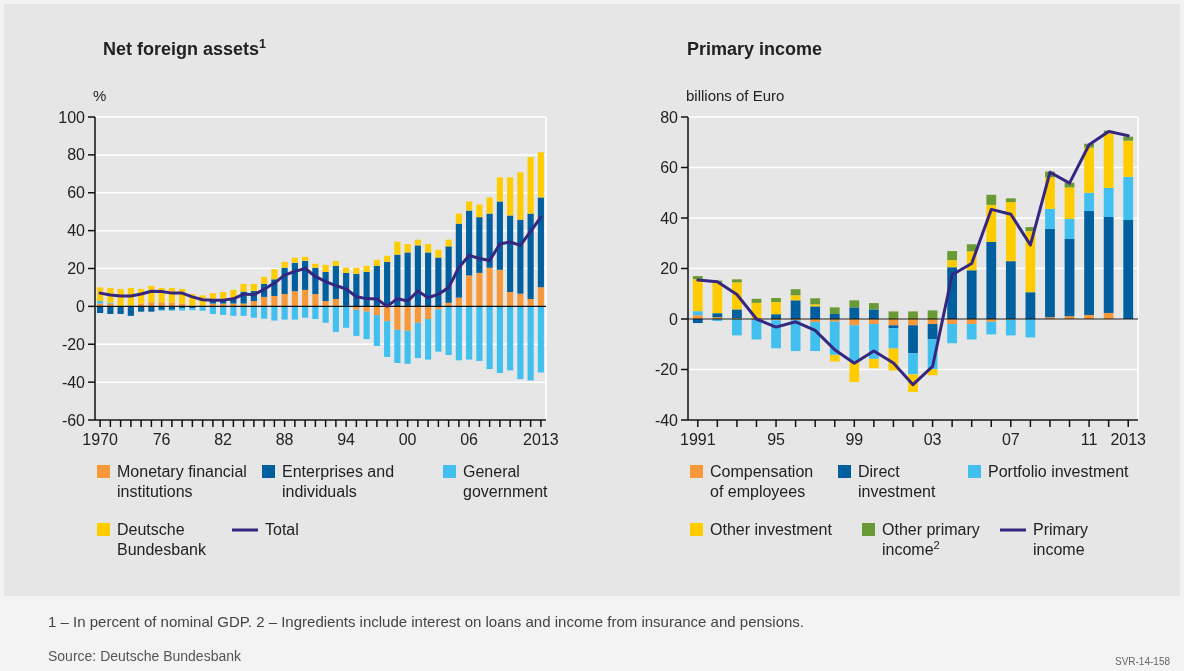  Describe the element at coordinates (771, 529) in the screenshot. I see `legend-label: Other investment` at that location.